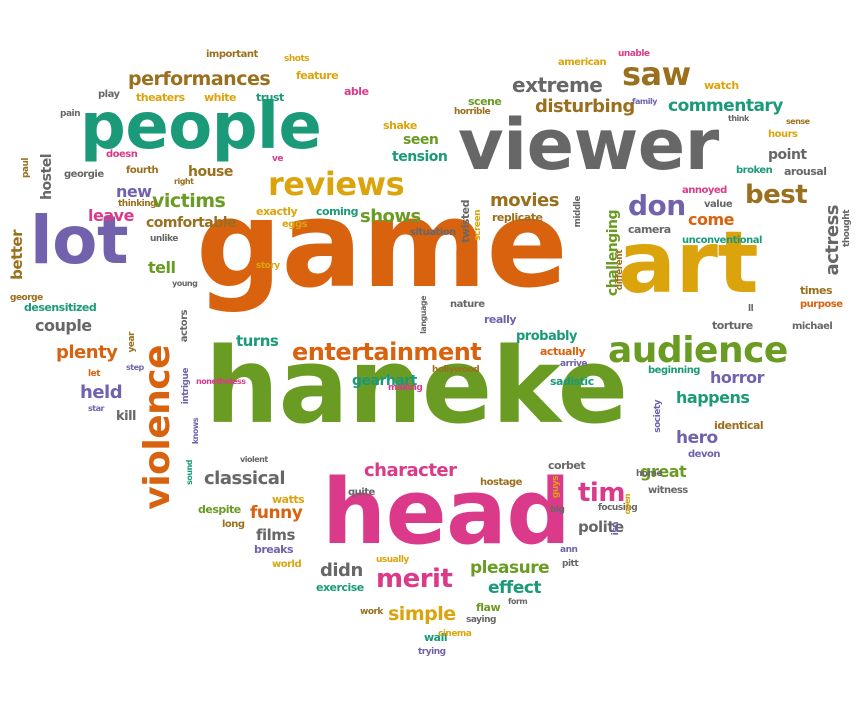  What do you see at coordinates (422, 614) in the screenshot?
I see `word: simple` at bounding box center [422, 614].